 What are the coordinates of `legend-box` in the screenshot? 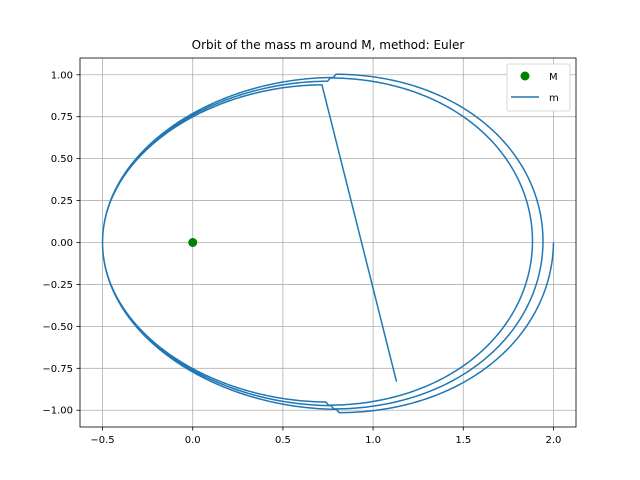 It's located at (538, 87).